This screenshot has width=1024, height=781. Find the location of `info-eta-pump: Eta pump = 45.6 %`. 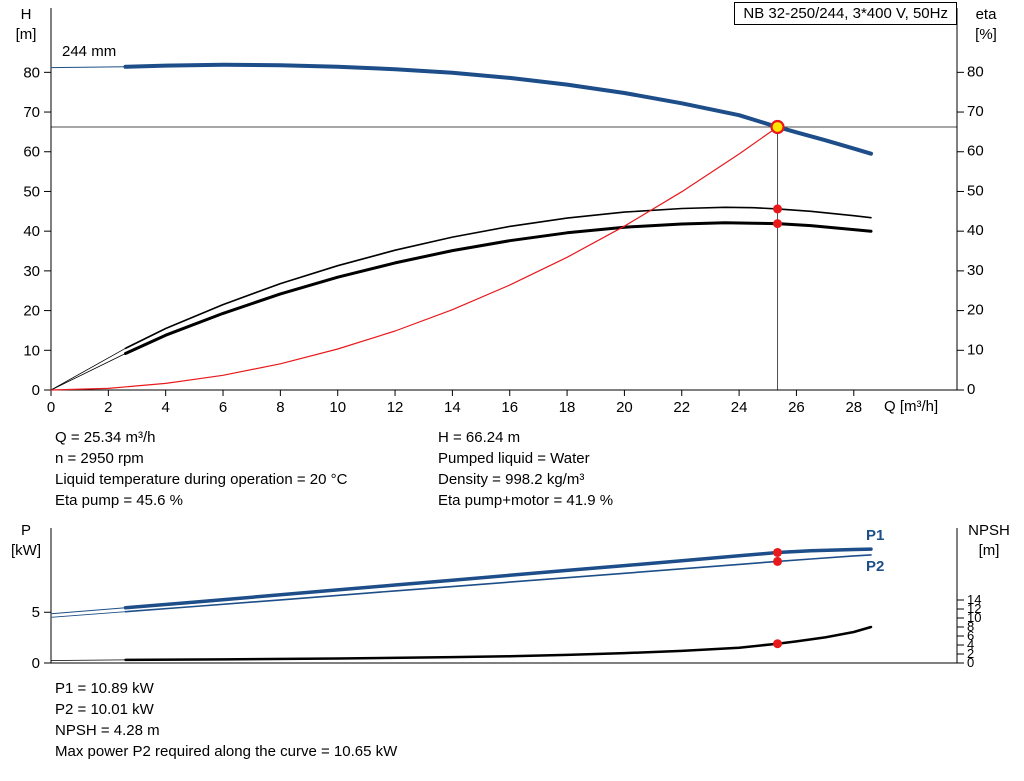

info-eta-pump: Eta pump = 45.6 % is located at coordinates (119, 500).